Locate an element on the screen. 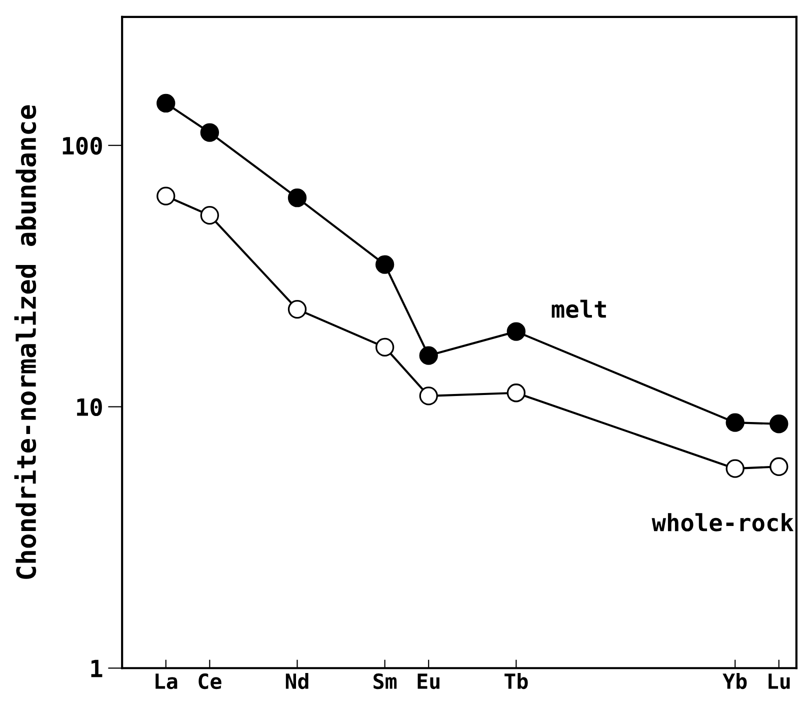 This screenshot has width=798, height=707. y-tick-label: 100 is located at coordinates (82, 145).